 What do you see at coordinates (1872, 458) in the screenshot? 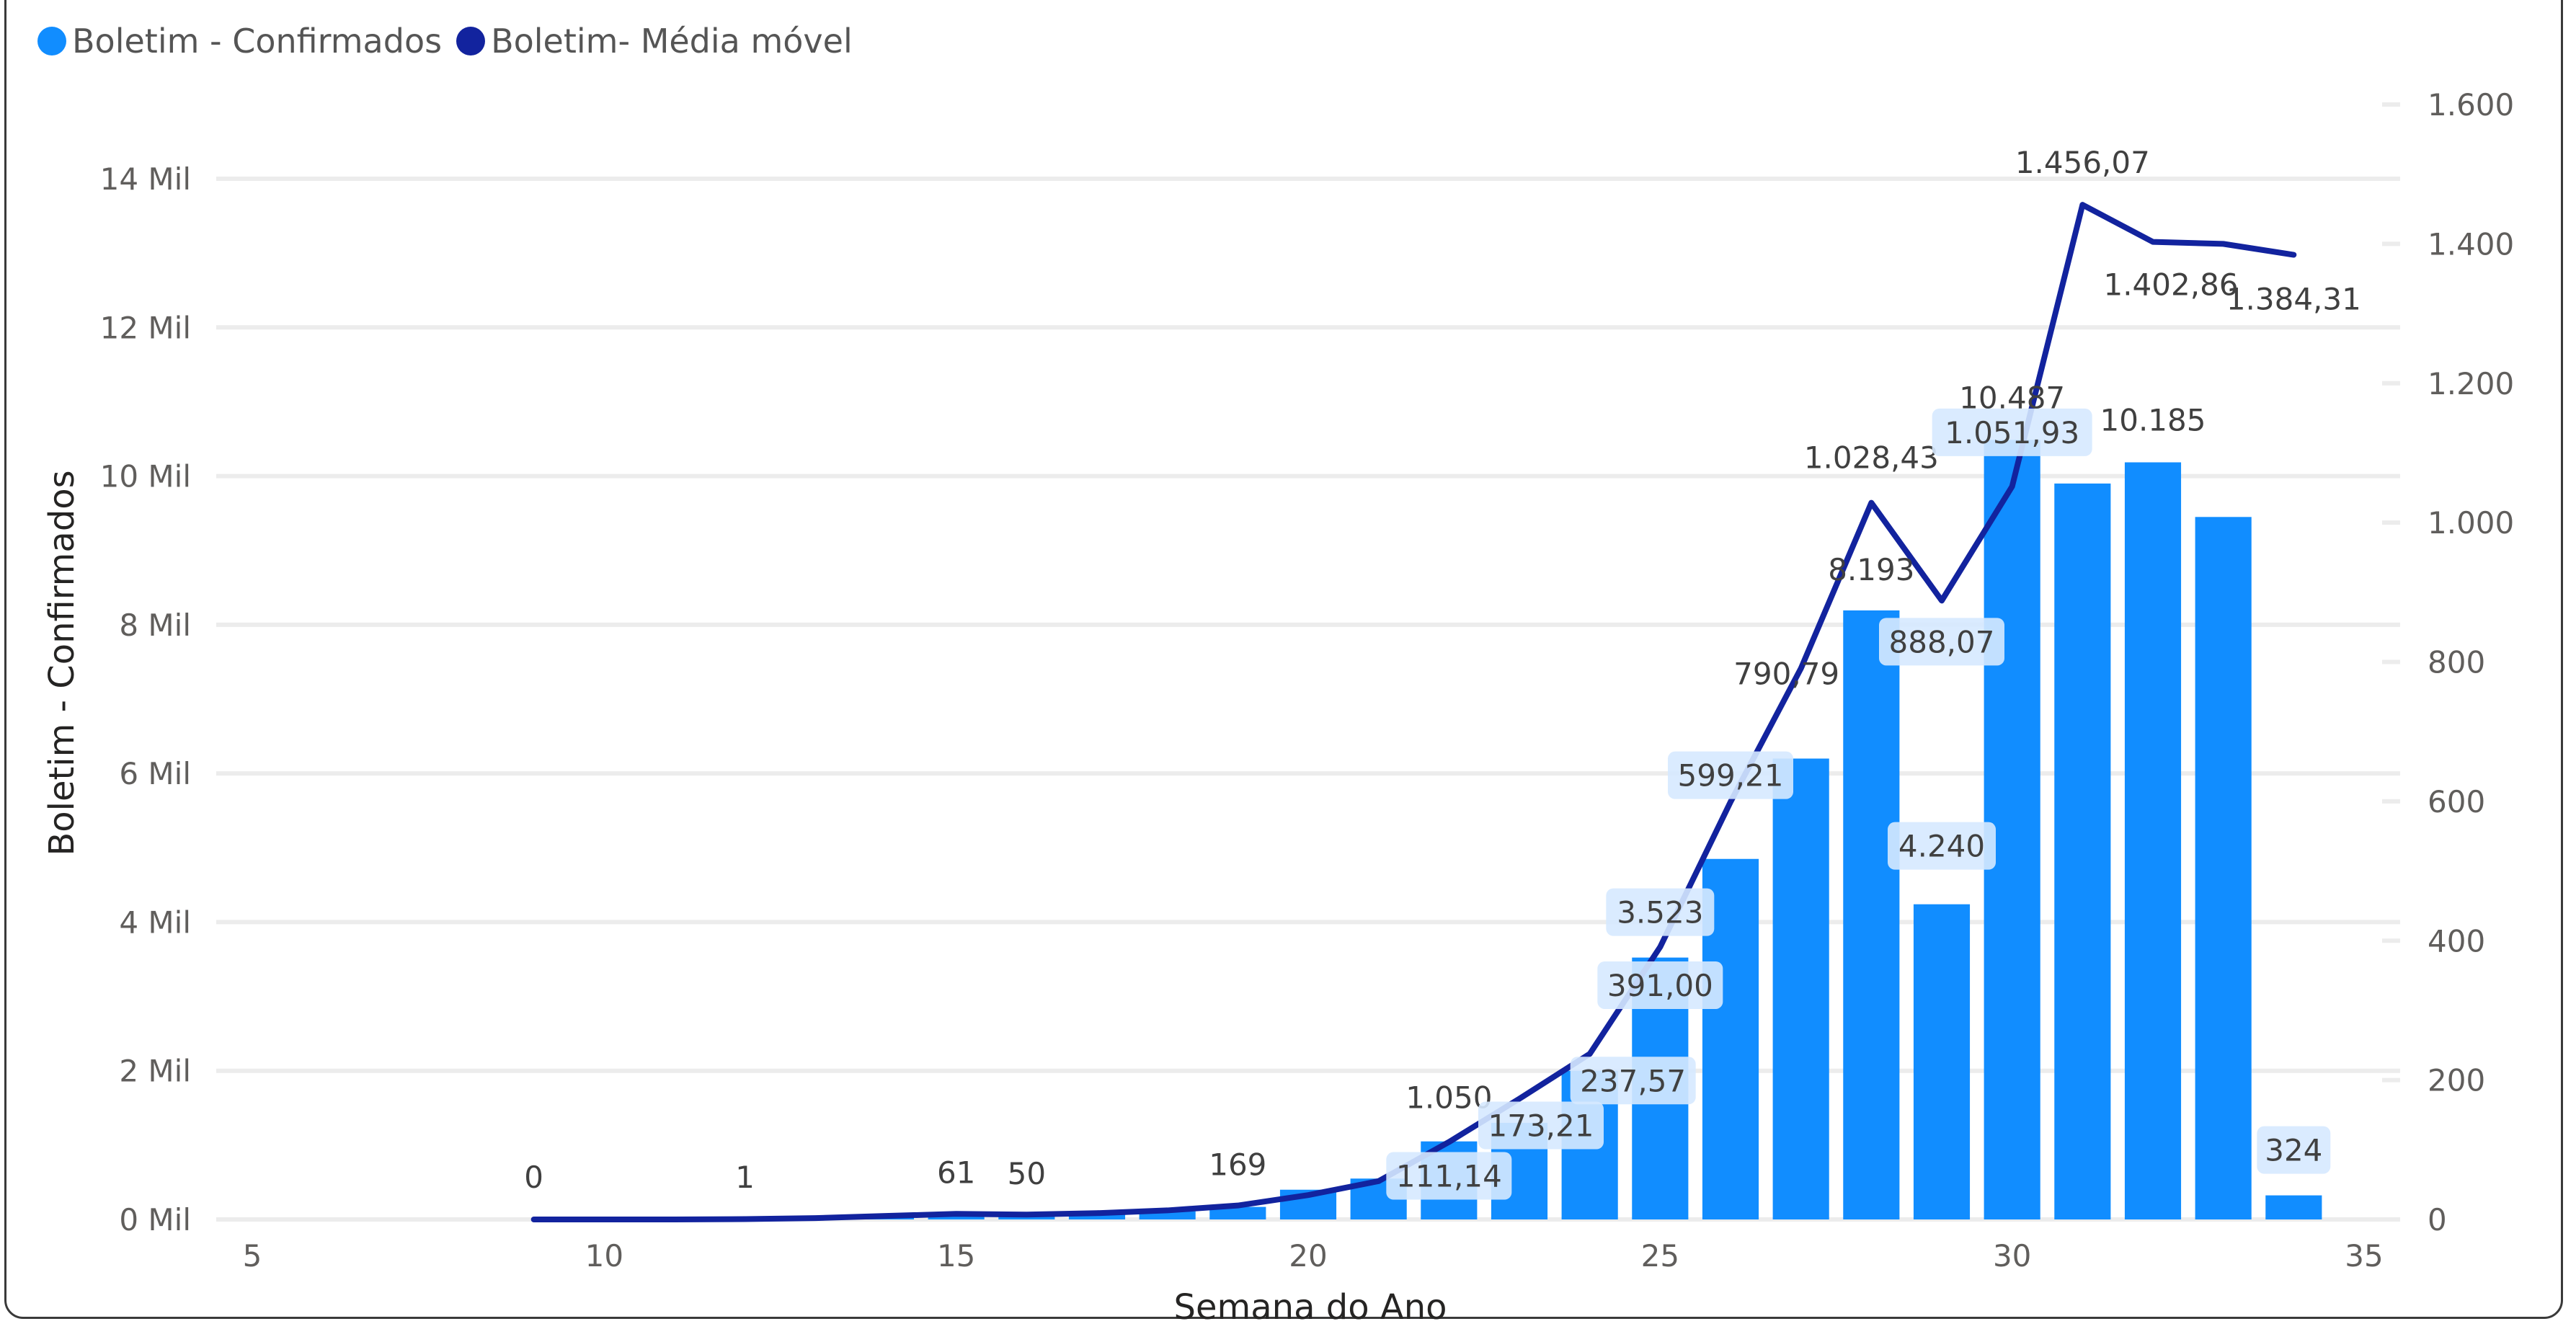
I see `data-label: 1.028,43` at bounding box center [1872, 458].